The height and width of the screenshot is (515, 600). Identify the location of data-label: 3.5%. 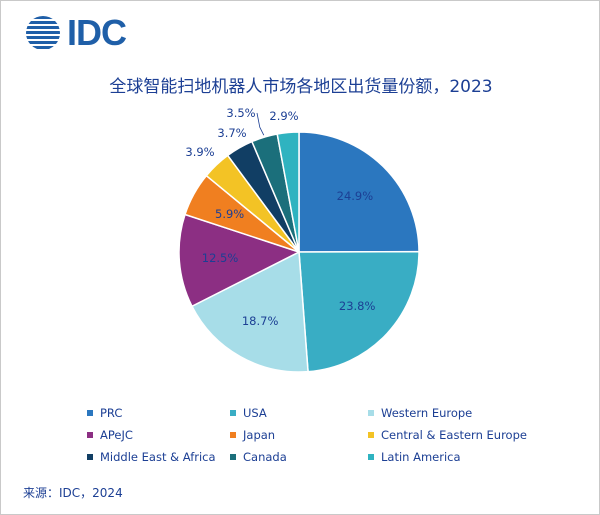
(240, 113).